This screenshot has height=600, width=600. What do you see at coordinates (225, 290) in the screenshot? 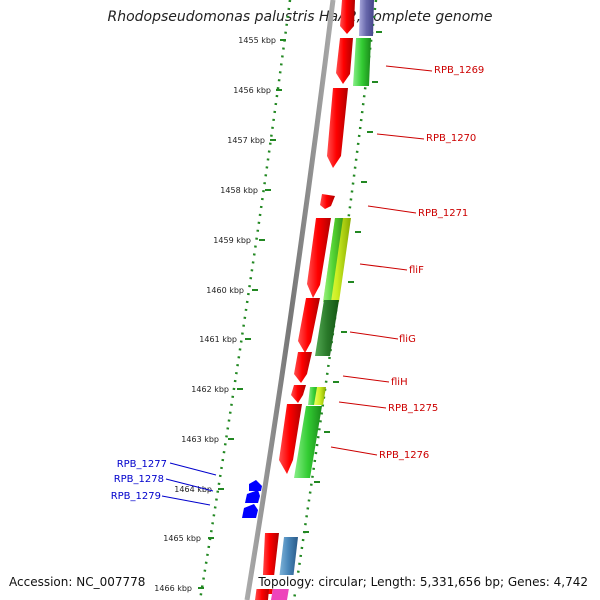
I see `tick-label: 1460 kbp` at bounding box center [225, 290].